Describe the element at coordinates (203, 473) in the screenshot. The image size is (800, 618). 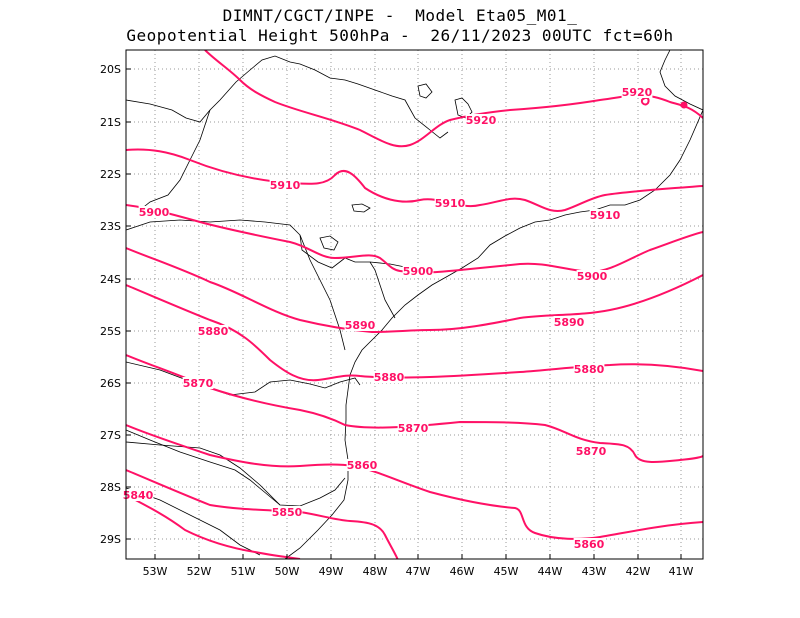
I see `border-argentina` at that location.